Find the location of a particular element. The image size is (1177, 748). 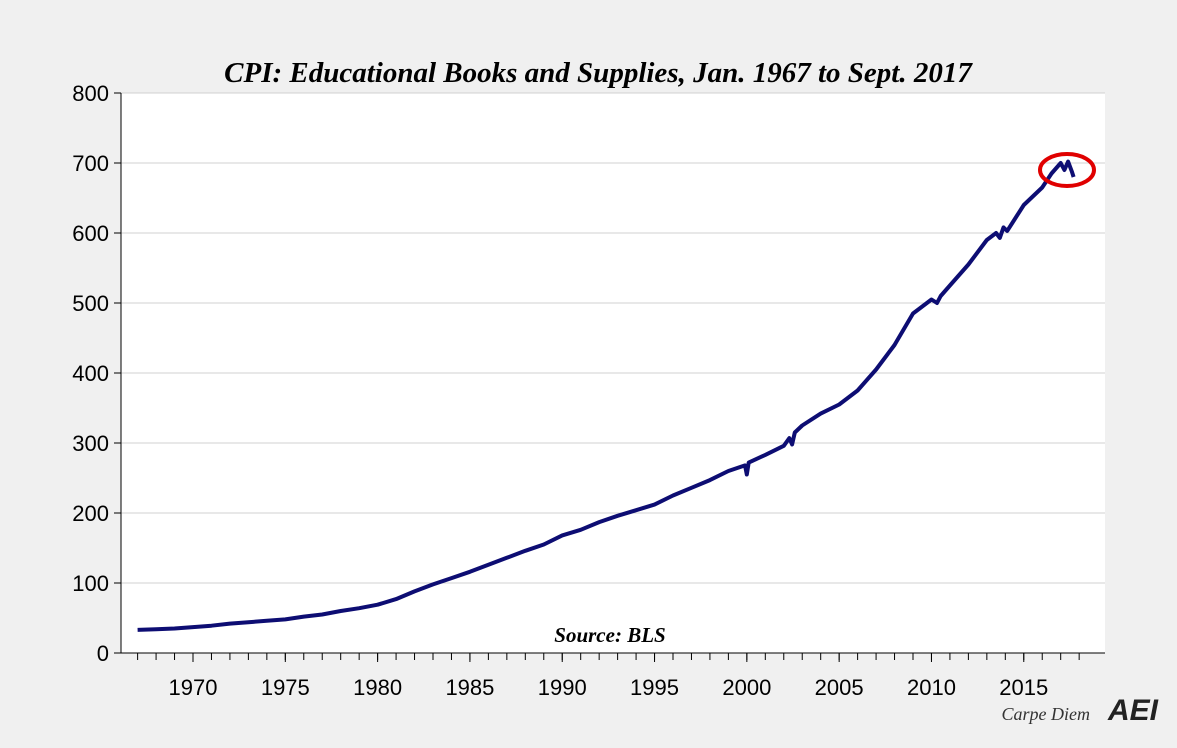

x-tick-label: 1970 is located at coordinates (193, 687).